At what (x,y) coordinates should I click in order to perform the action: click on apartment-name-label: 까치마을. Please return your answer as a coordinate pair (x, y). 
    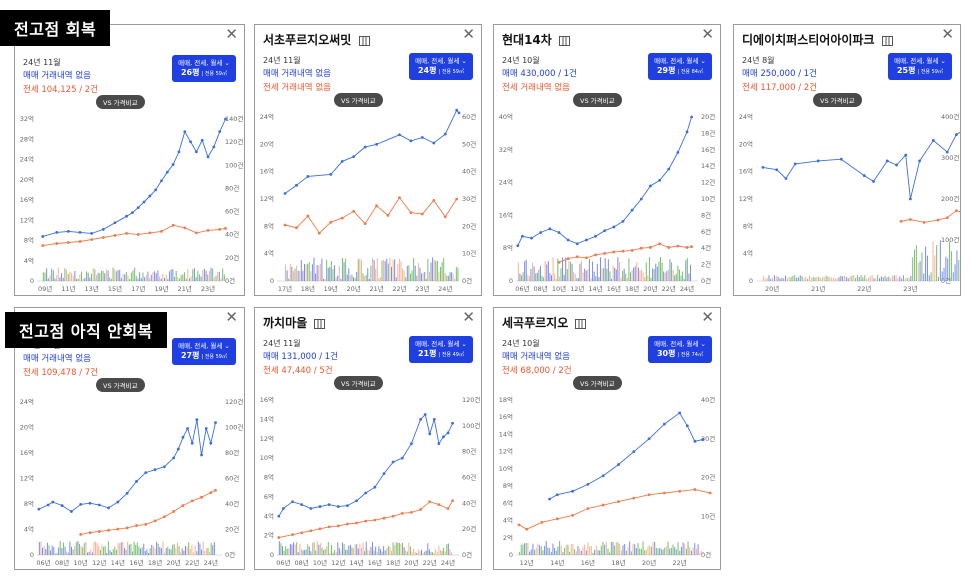
    Looking at the image, I should click on (285, 323).